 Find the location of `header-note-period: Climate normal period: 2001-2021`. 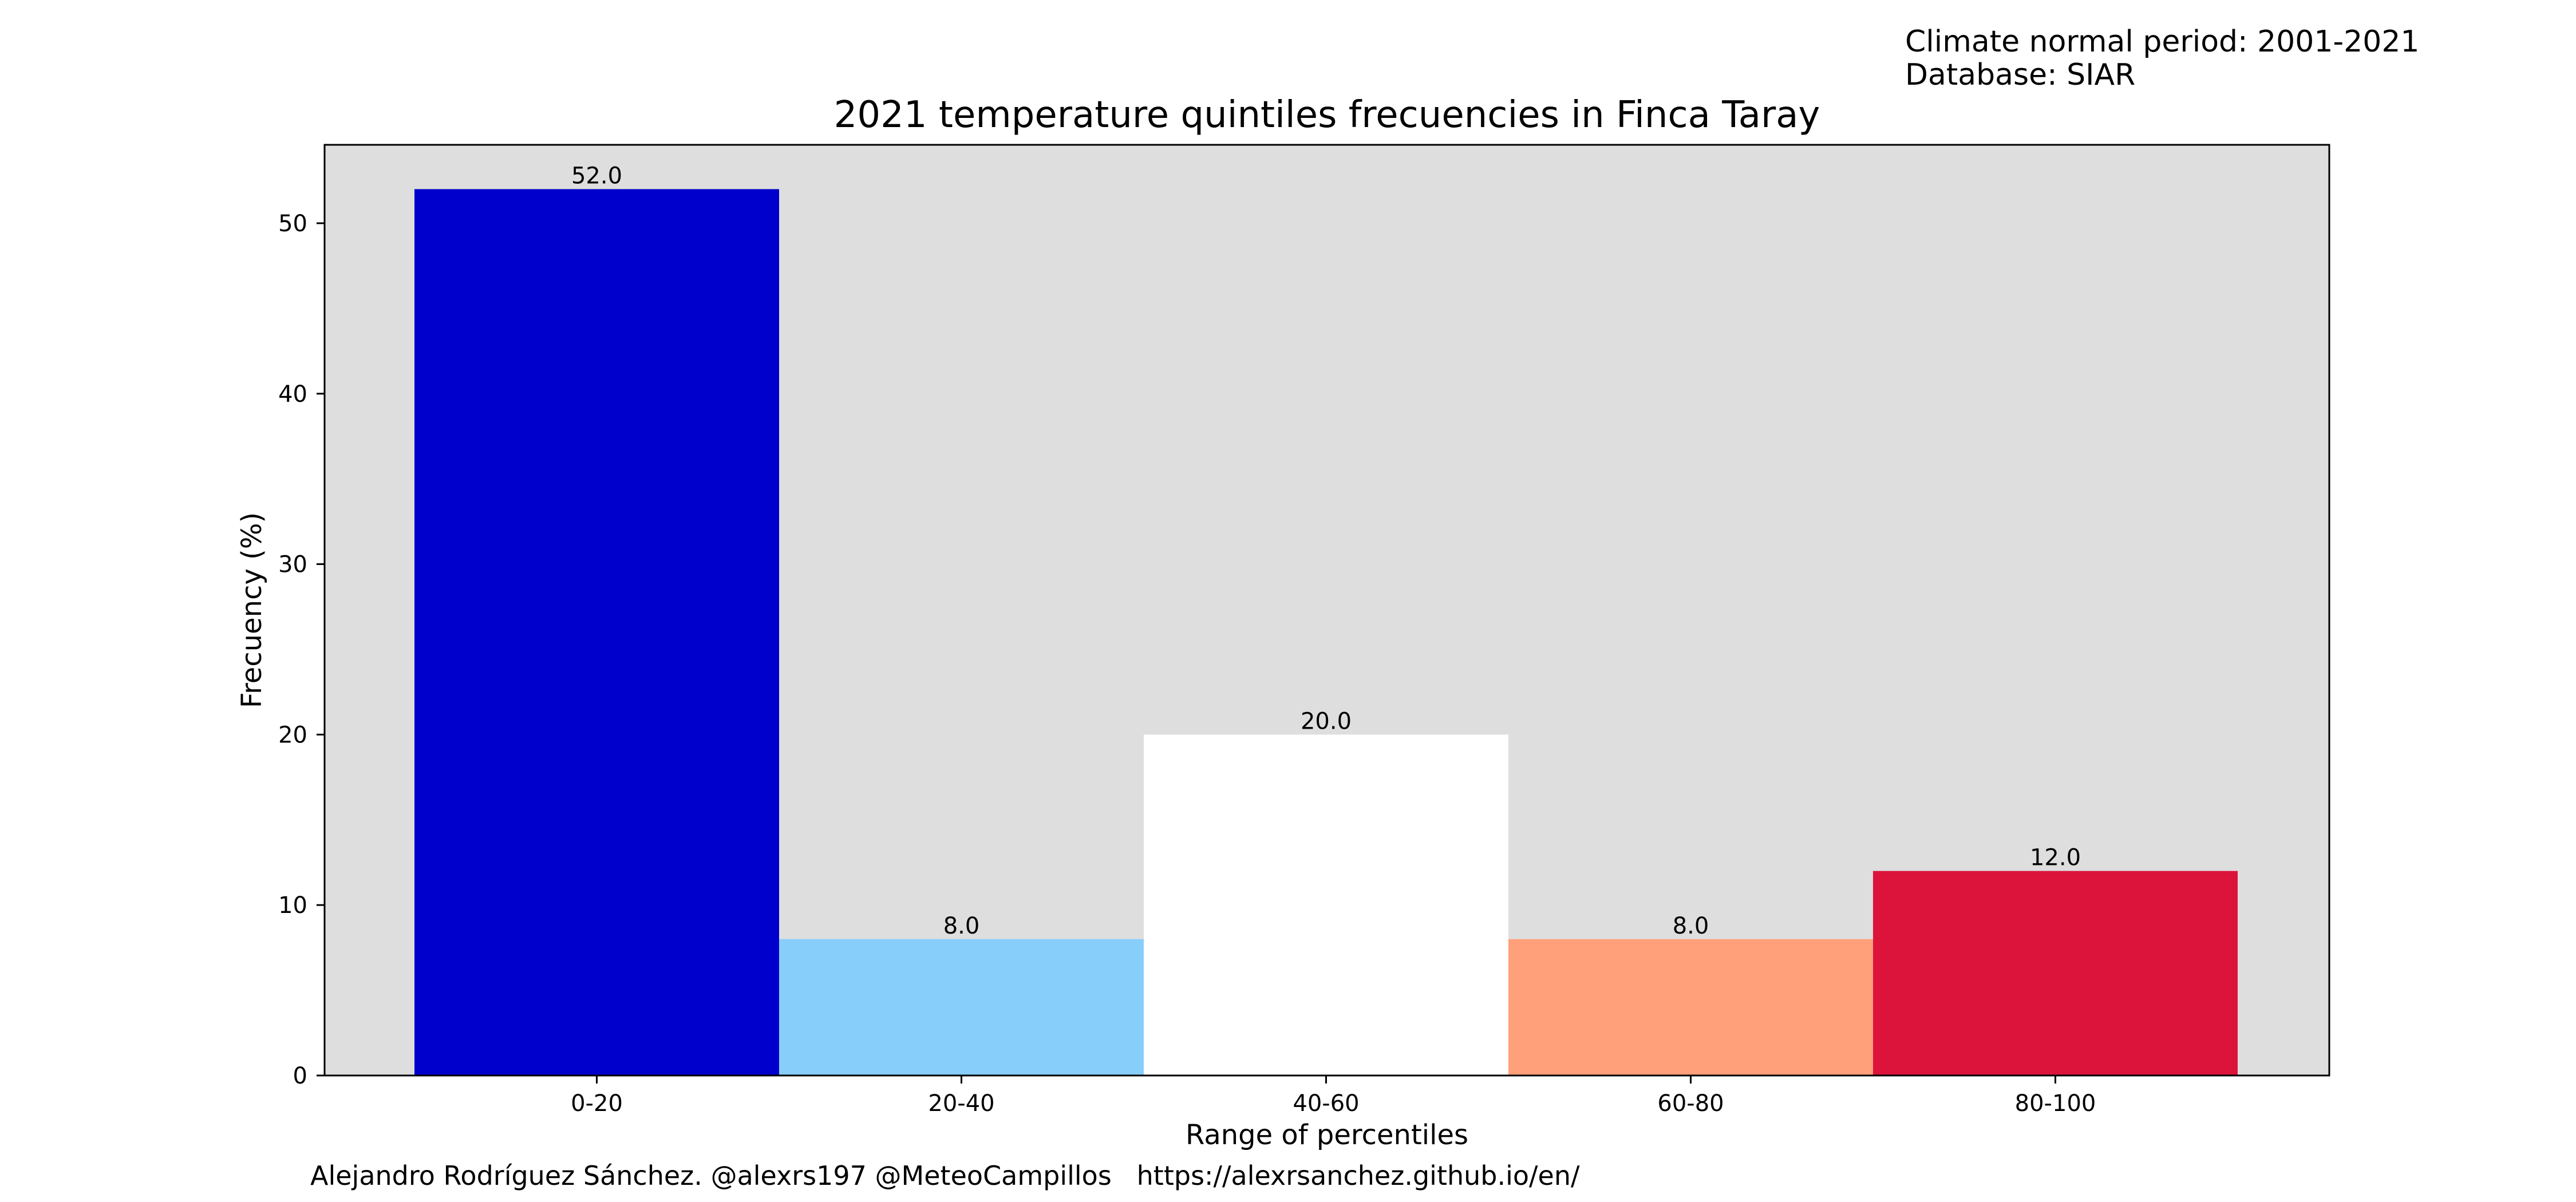

header-note-period: Climate normal period: 2001-2021 is located at coordinates (2162, 42).